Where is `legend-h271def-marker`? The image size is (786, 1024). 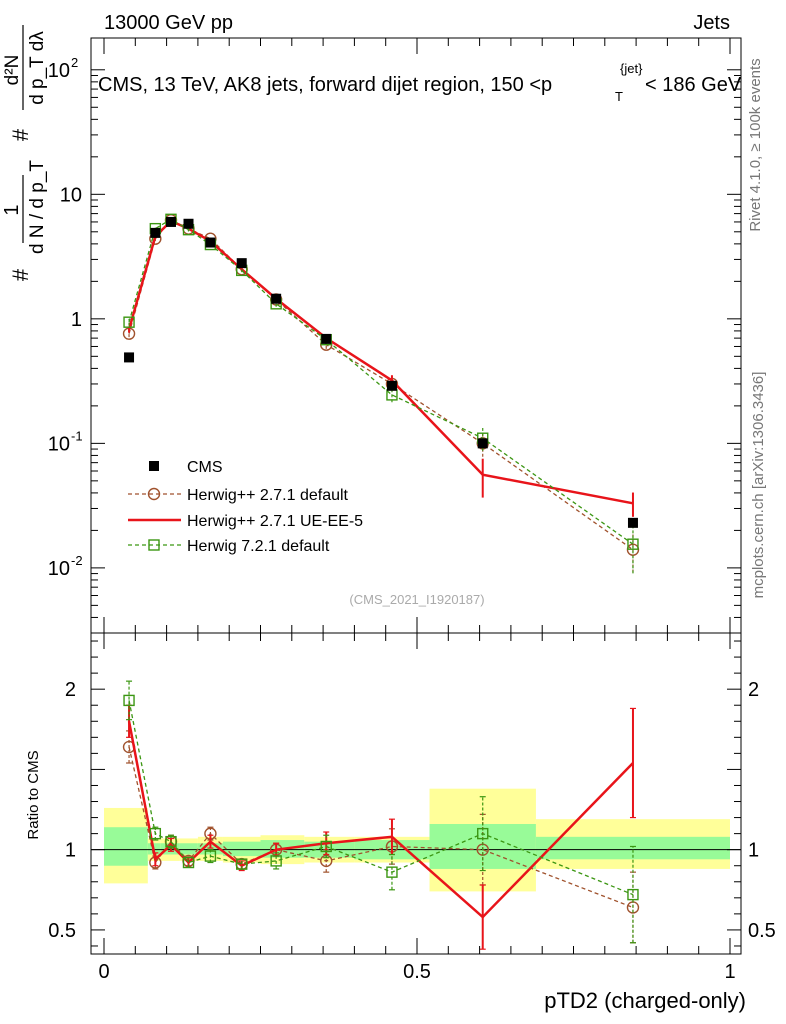 legend-h271def-marker is located at coordinates (154, 494).